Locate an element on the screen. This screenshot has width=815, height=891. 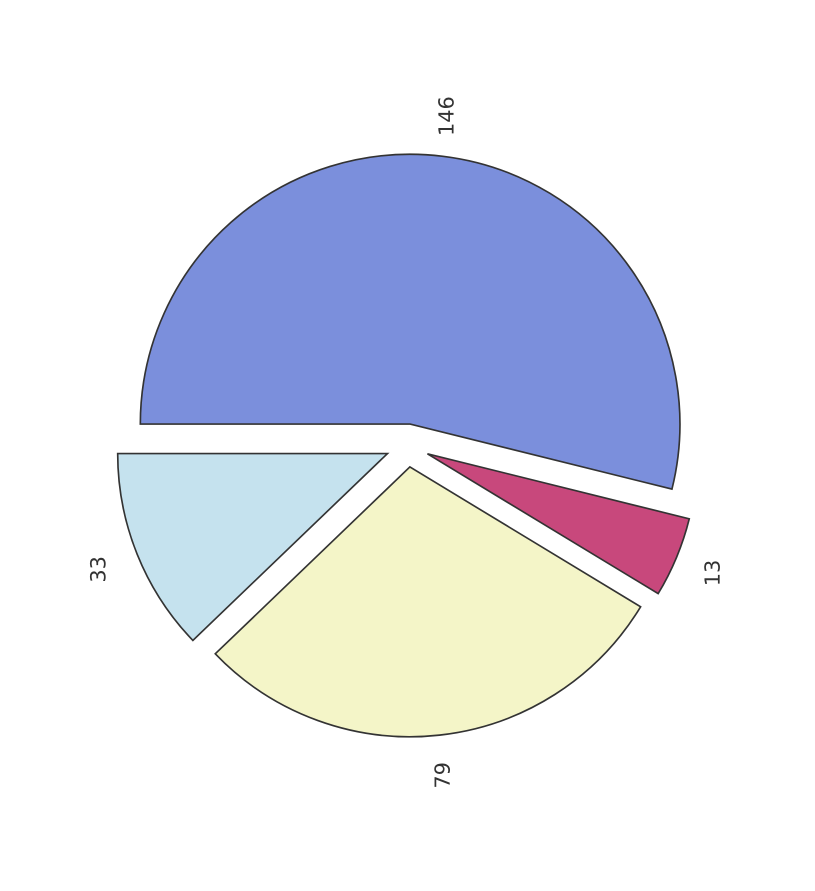
data-label: 79 is located at coordinates (442, 775).